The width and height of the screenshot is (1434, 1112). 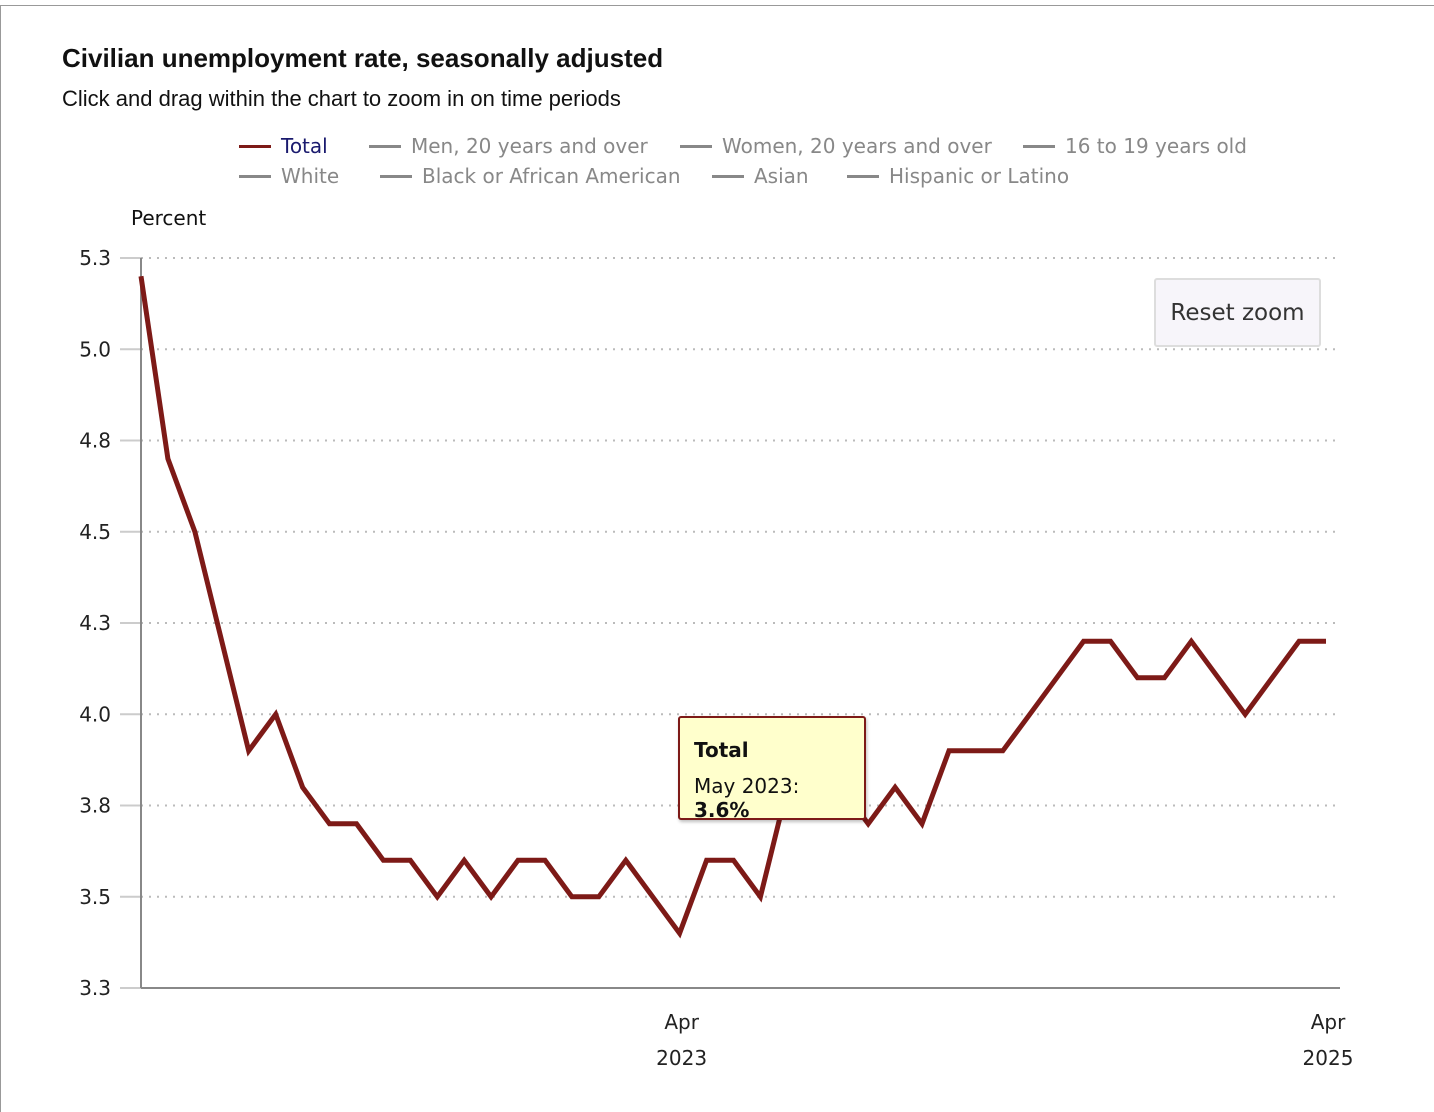 What do you see at coordinates (1156, 146) in the screenshot?
I see `legend-label: 16 to 19 years old` at bounding box center [1156, 146].